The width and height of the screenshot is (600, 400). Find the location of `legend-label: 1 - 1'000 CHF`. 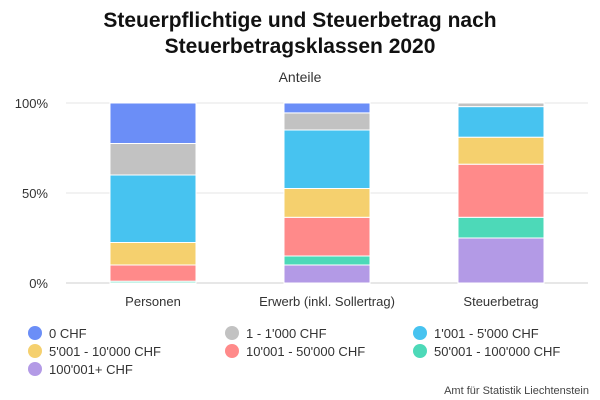

legend-label: 1 - 1'000 CHF is located at coordinates (286, 333).